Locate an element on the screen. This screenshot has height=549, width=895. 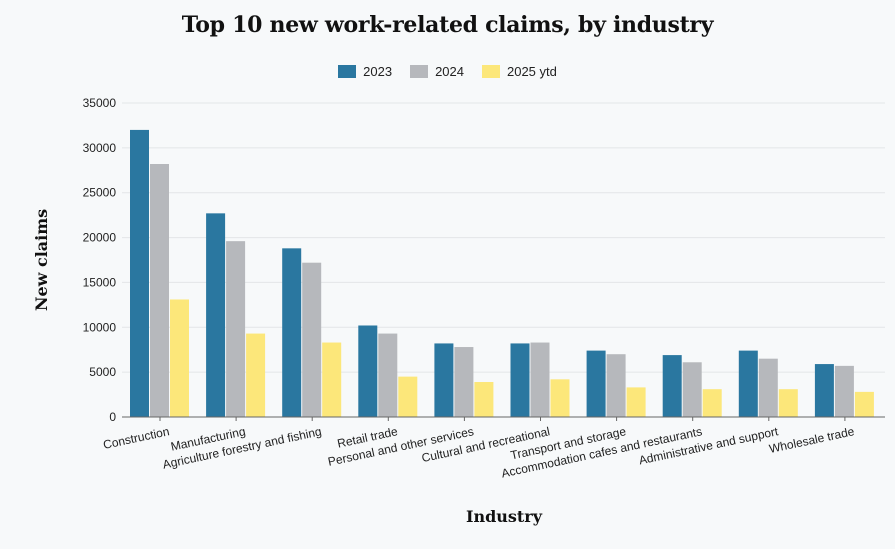
legend-item-2025-ytd: 2025 ytd is located at coordinates (519, 71).